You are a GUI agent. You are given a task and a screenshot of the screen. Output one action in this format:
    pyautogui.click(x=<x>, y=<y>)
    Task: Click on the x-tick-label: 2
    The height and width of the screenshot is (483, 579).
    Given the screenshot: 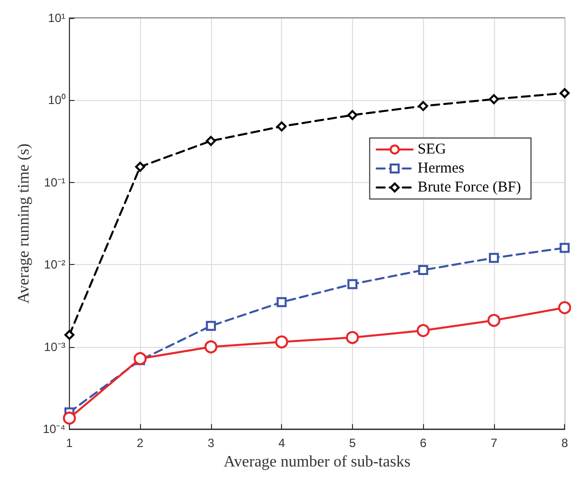 What is the action you would take?
    pyautogui.click(x=140, y=443)
    